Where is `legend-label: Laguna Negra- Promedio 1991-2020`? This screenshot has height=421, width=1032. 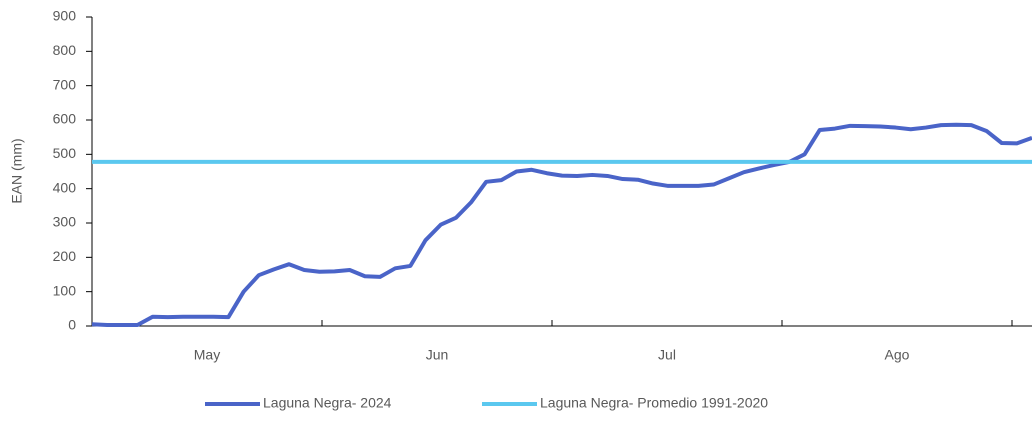
legend-label: Laguna Negra- Promedio 1991-2020 is located at coordinates (654, 403).